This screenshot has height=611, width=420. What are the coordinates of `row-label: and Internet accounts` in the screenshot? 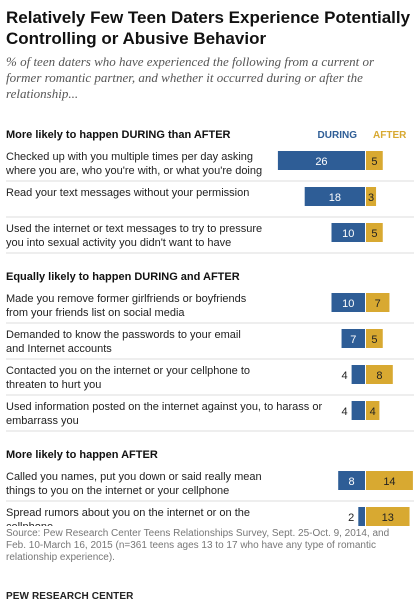 It's located at (59, 349).